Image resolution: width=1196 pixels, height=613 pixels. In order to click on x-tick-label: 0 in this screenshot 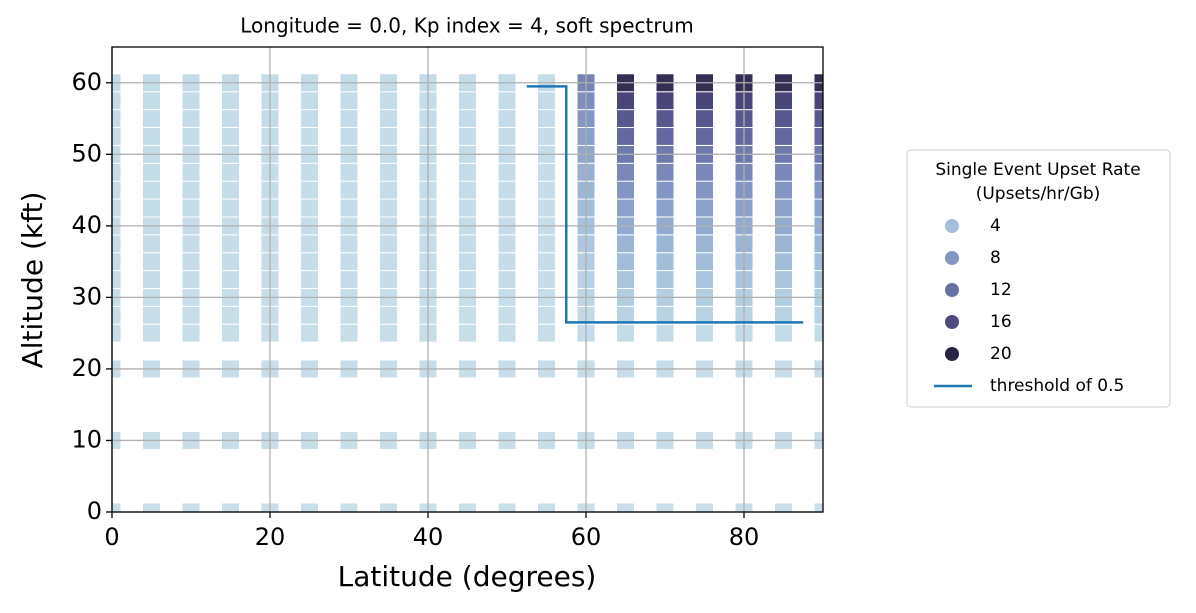, I will do `click(111, 537)`.